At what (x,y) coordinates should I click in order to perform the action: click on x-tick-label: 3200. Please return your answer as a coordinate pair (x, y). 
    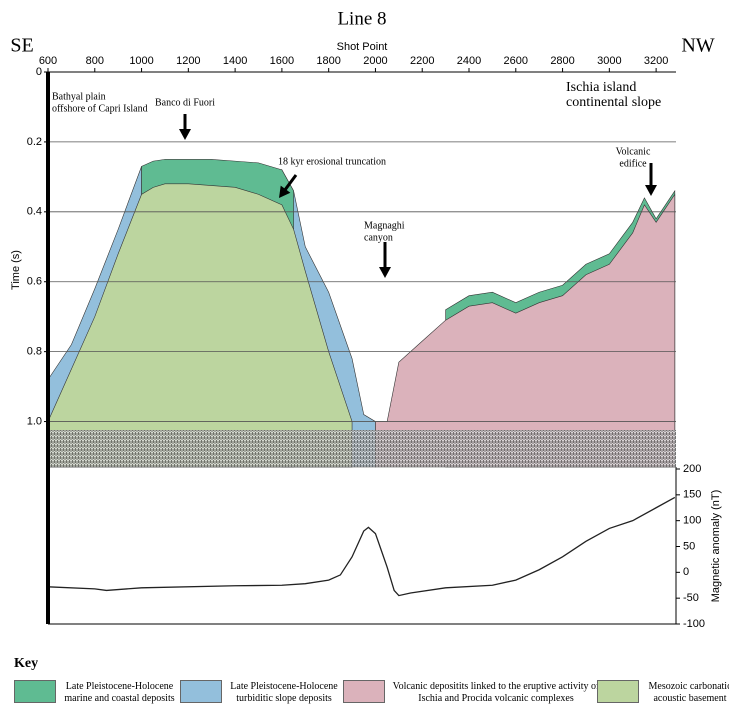
    Looking at the image, I should click on (656, 61).